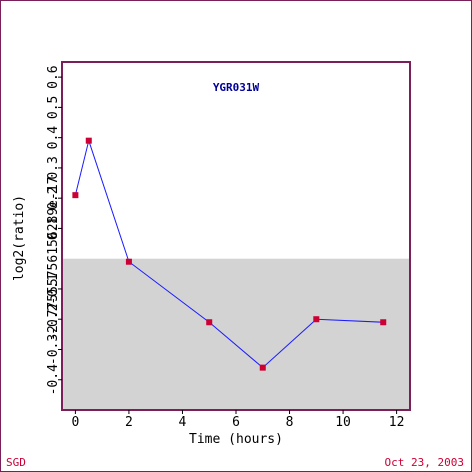 The image size is (472, 472). I want to click on y-tick-label: 0.6, so click(53, 76).